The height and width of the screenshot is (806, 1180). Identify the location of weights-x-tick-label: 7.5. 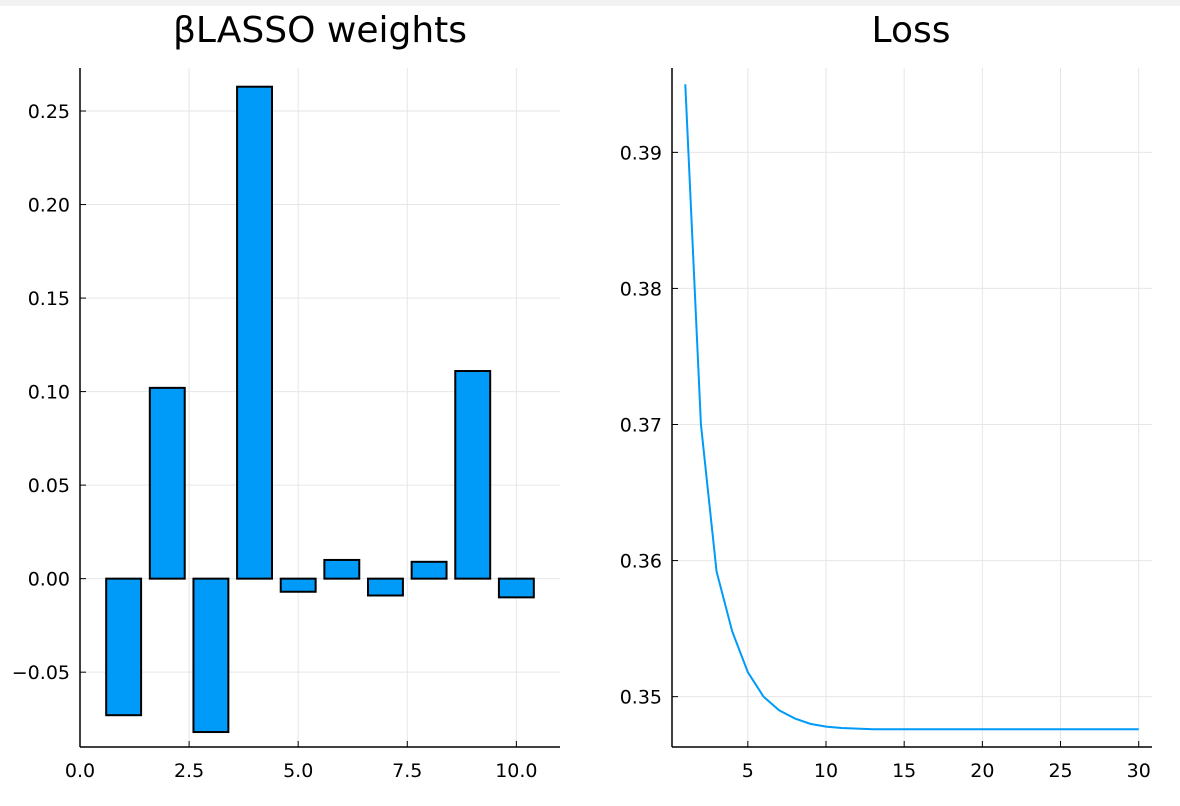
(407, 771).